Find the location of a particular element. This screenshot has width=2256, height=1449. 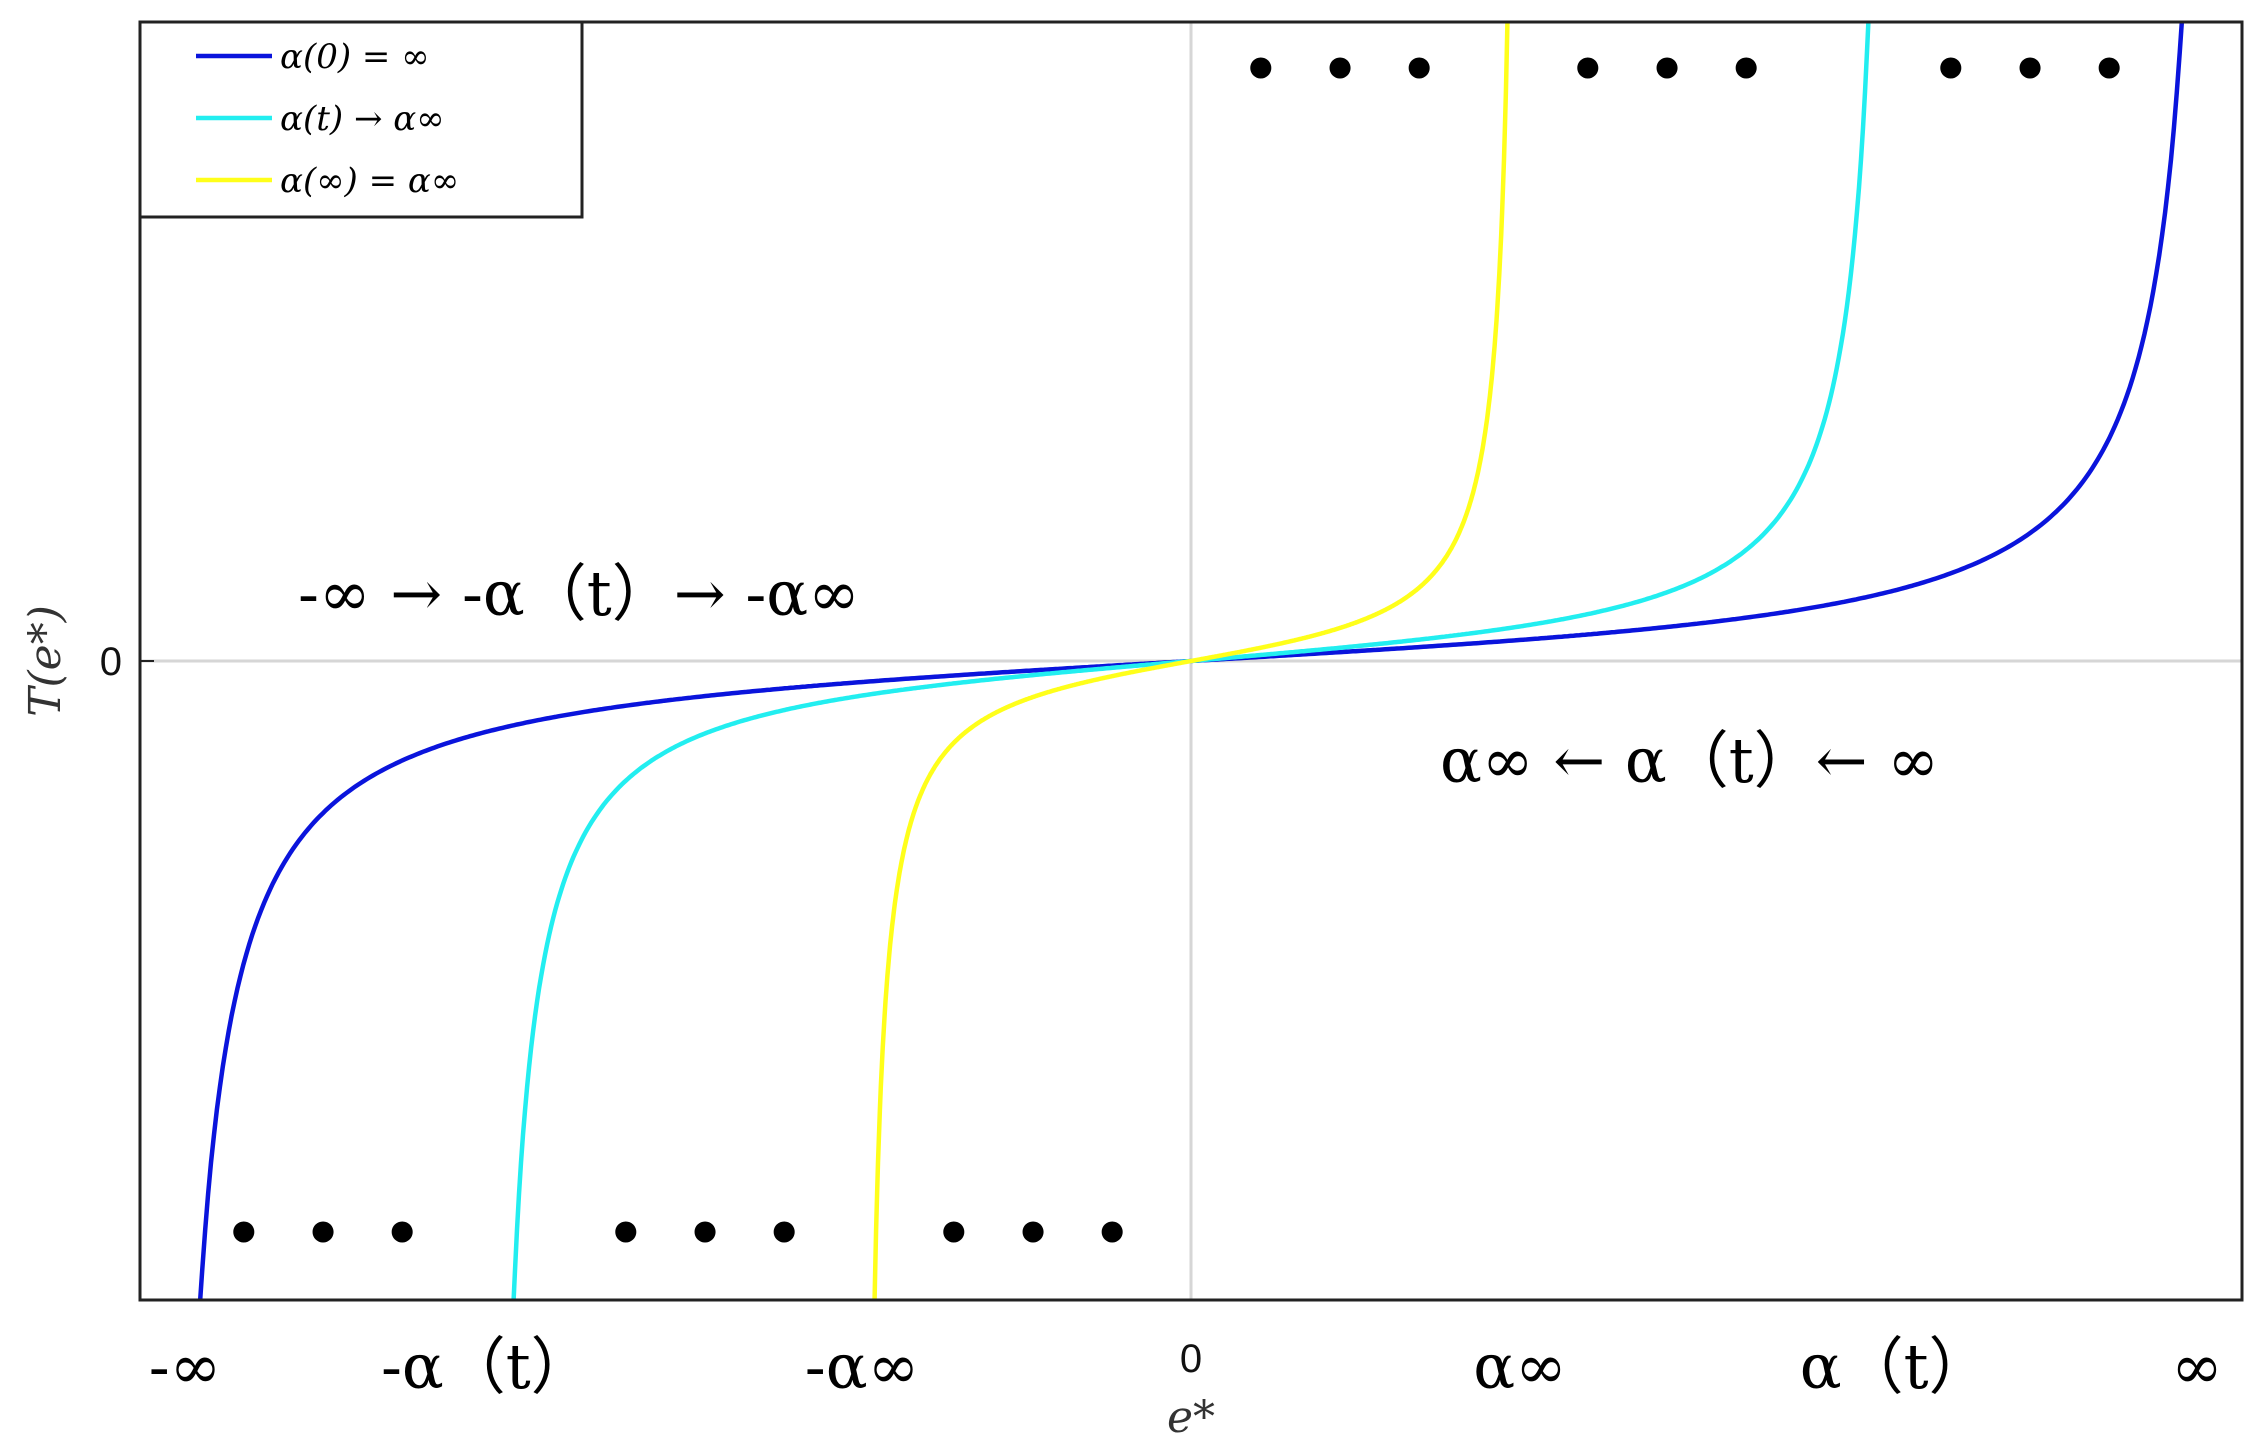

annotation-left: -∞ → -α（t）→ -α∞ is located at coordinates (579, 593).